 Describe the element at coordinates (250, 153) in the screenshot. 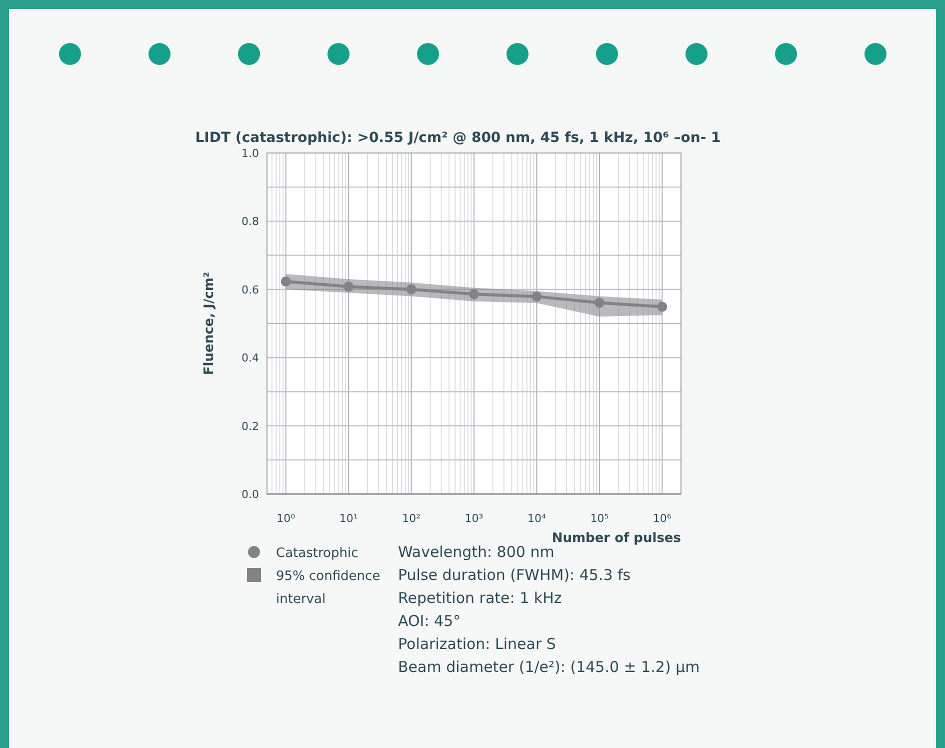

I see `y-tick-label: 1.0` at that location.